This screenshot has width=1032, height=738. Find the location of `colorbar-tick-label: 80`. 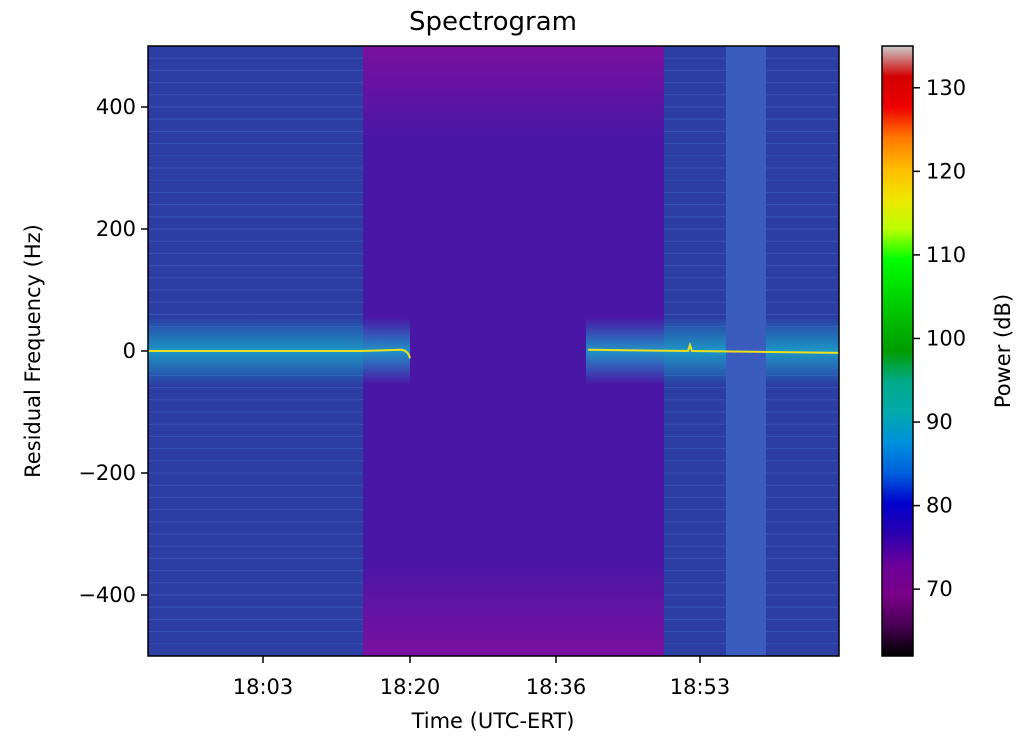

colorbar-tick-label: 80 is located at coordinates (939, 506).